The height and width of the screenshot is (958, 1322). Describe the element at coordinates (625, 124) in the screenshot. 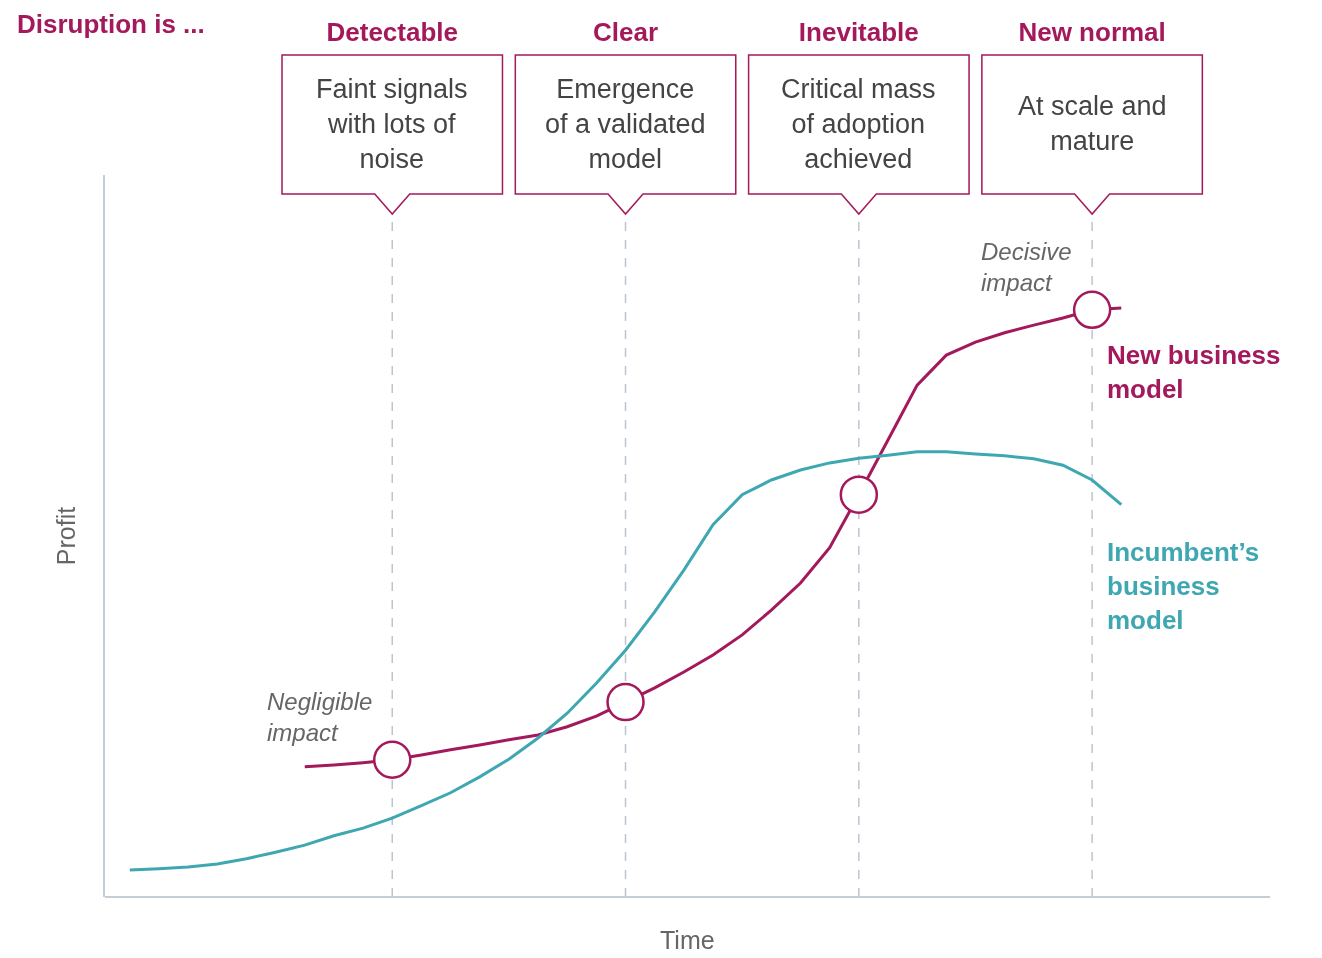

I see `ref-line-label: Emergence of a validated model` at that location.